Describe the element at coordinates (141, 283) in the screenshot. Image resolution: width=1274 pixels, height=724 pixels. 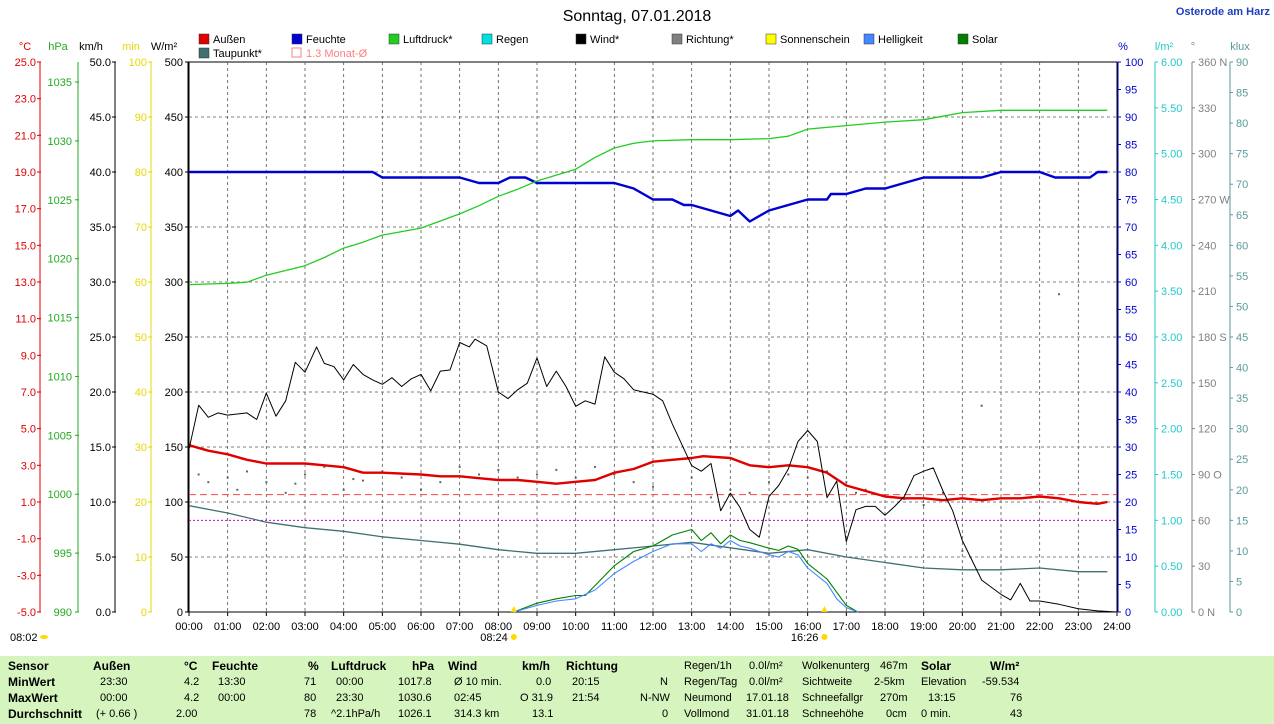
I see `axis-tick-label-sunshine: 60` at that location.